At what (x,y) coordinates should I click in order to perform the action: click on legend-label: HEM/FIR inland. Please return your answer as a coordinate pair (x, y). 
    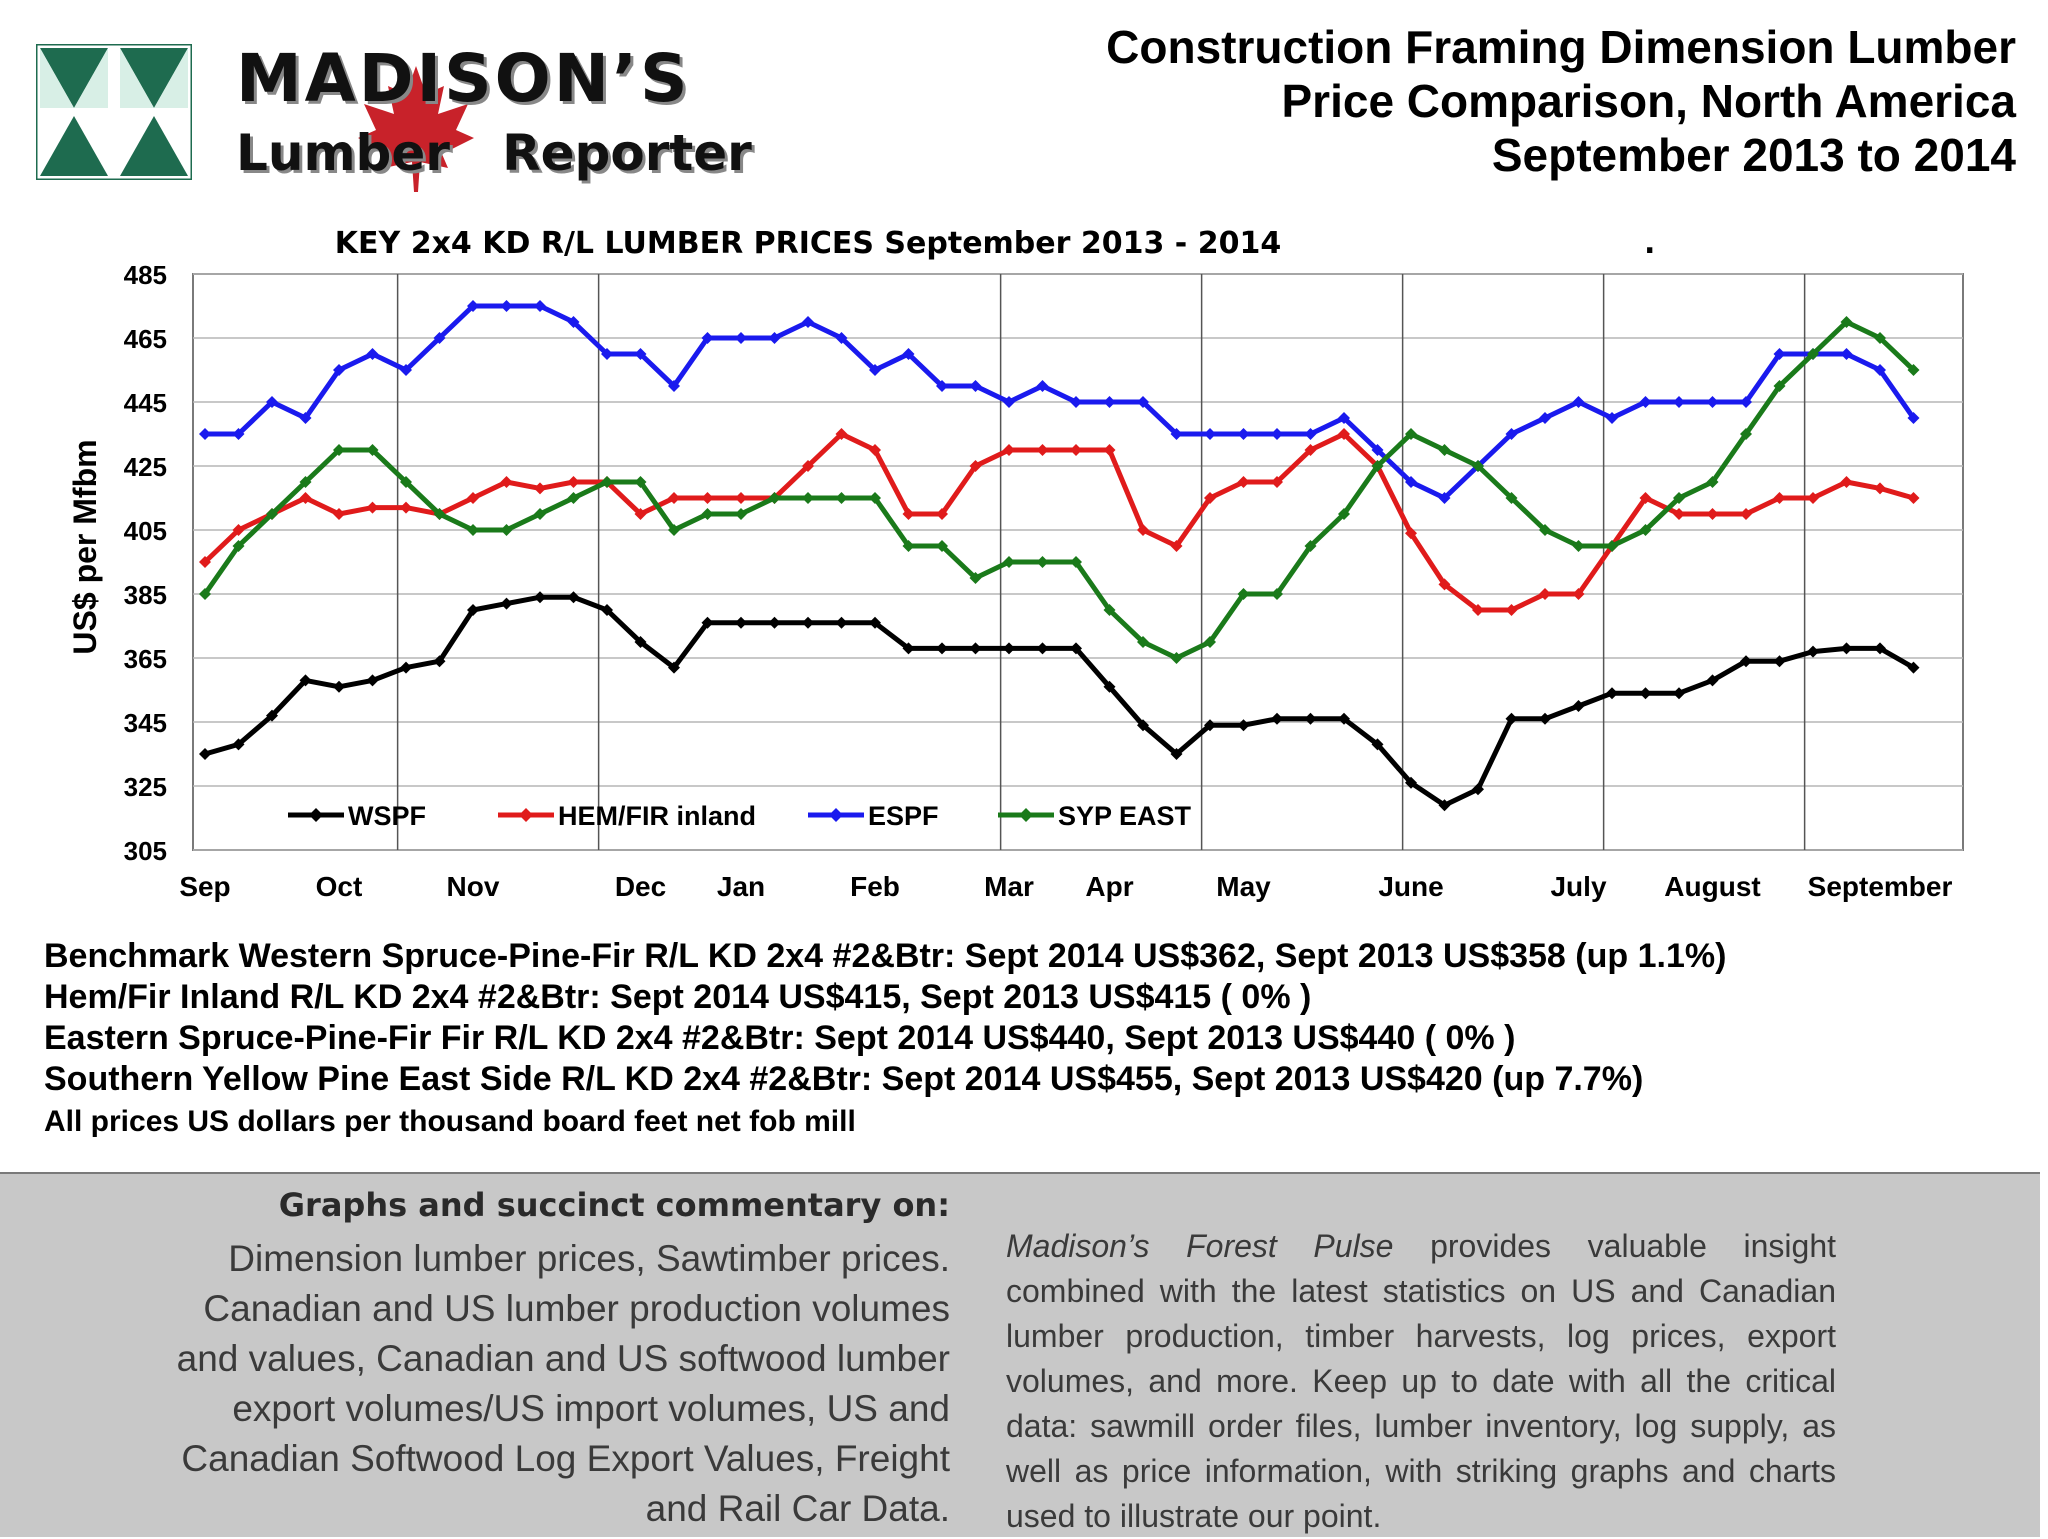
    Looking at the image, I should click on (657, 816).